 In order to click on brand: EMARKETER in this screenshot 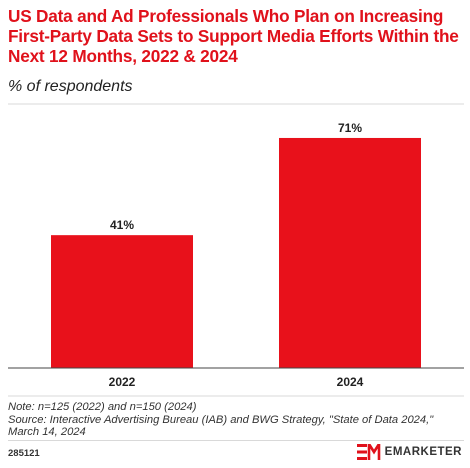, I will do `click(409, 452)`.